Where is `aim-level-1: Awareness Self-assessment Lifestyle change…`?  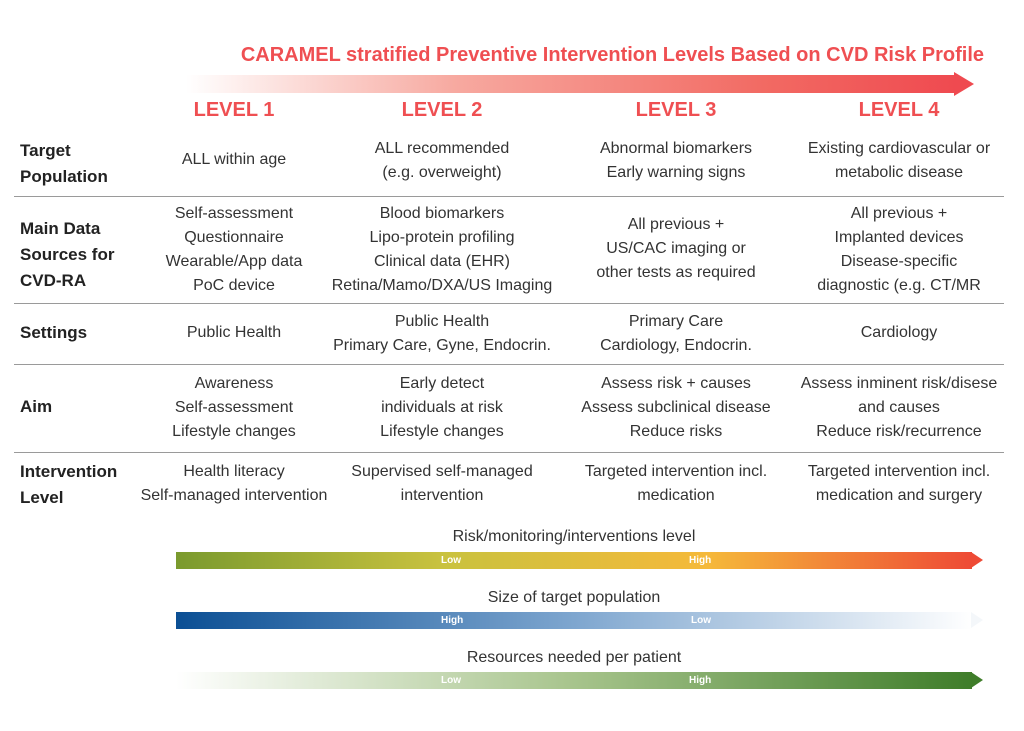 aim-level-1: Awareness Self-assessment Lifestyle change… is located at coordinates (234, 407).